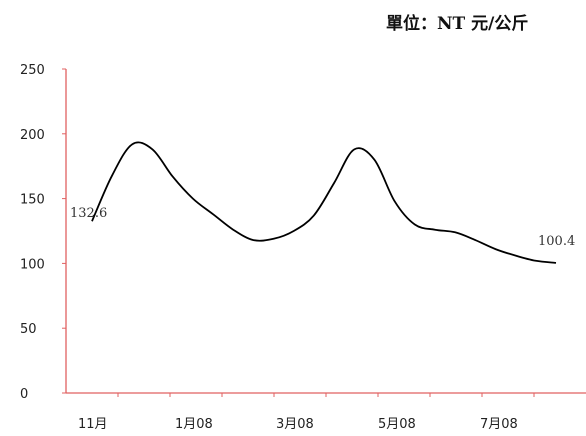 The image size is (586, 436). I want to click on x-tick-label: 11月, so click(93, 424).